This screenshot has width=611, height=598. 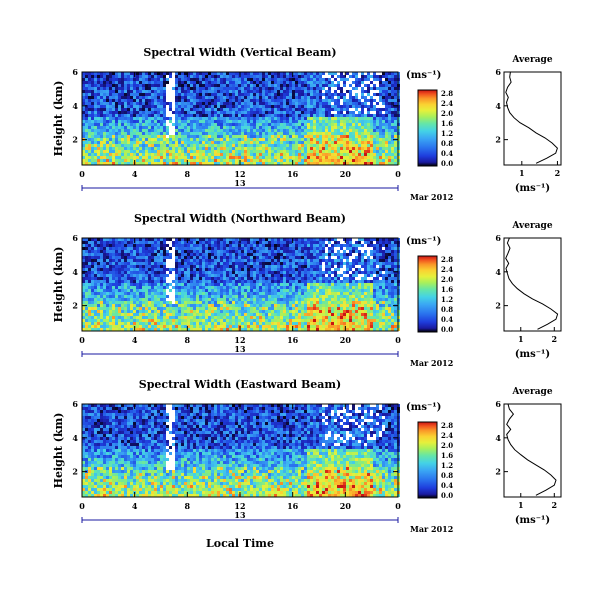 What do you see at coordinates (239, 52) in the screenshot?
I see `panel-title: Spectral Width (Vertical Beam)` at bounding box center [239, 52].